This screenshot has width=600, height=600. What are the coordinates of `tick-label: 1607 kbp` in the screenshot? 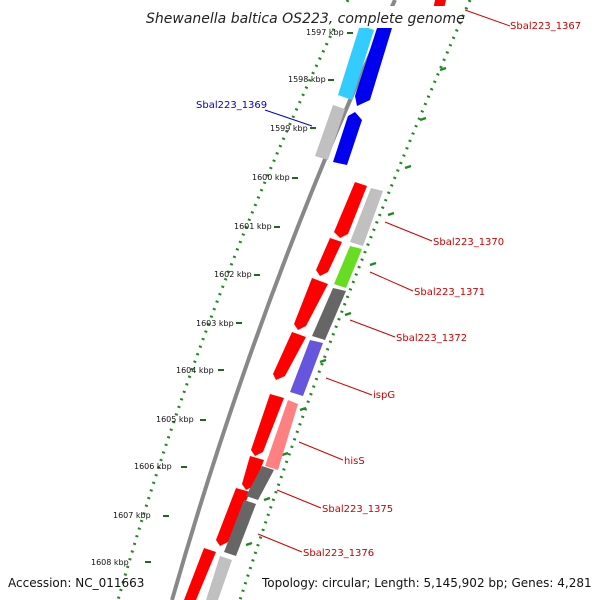 It's located at (132, 515).